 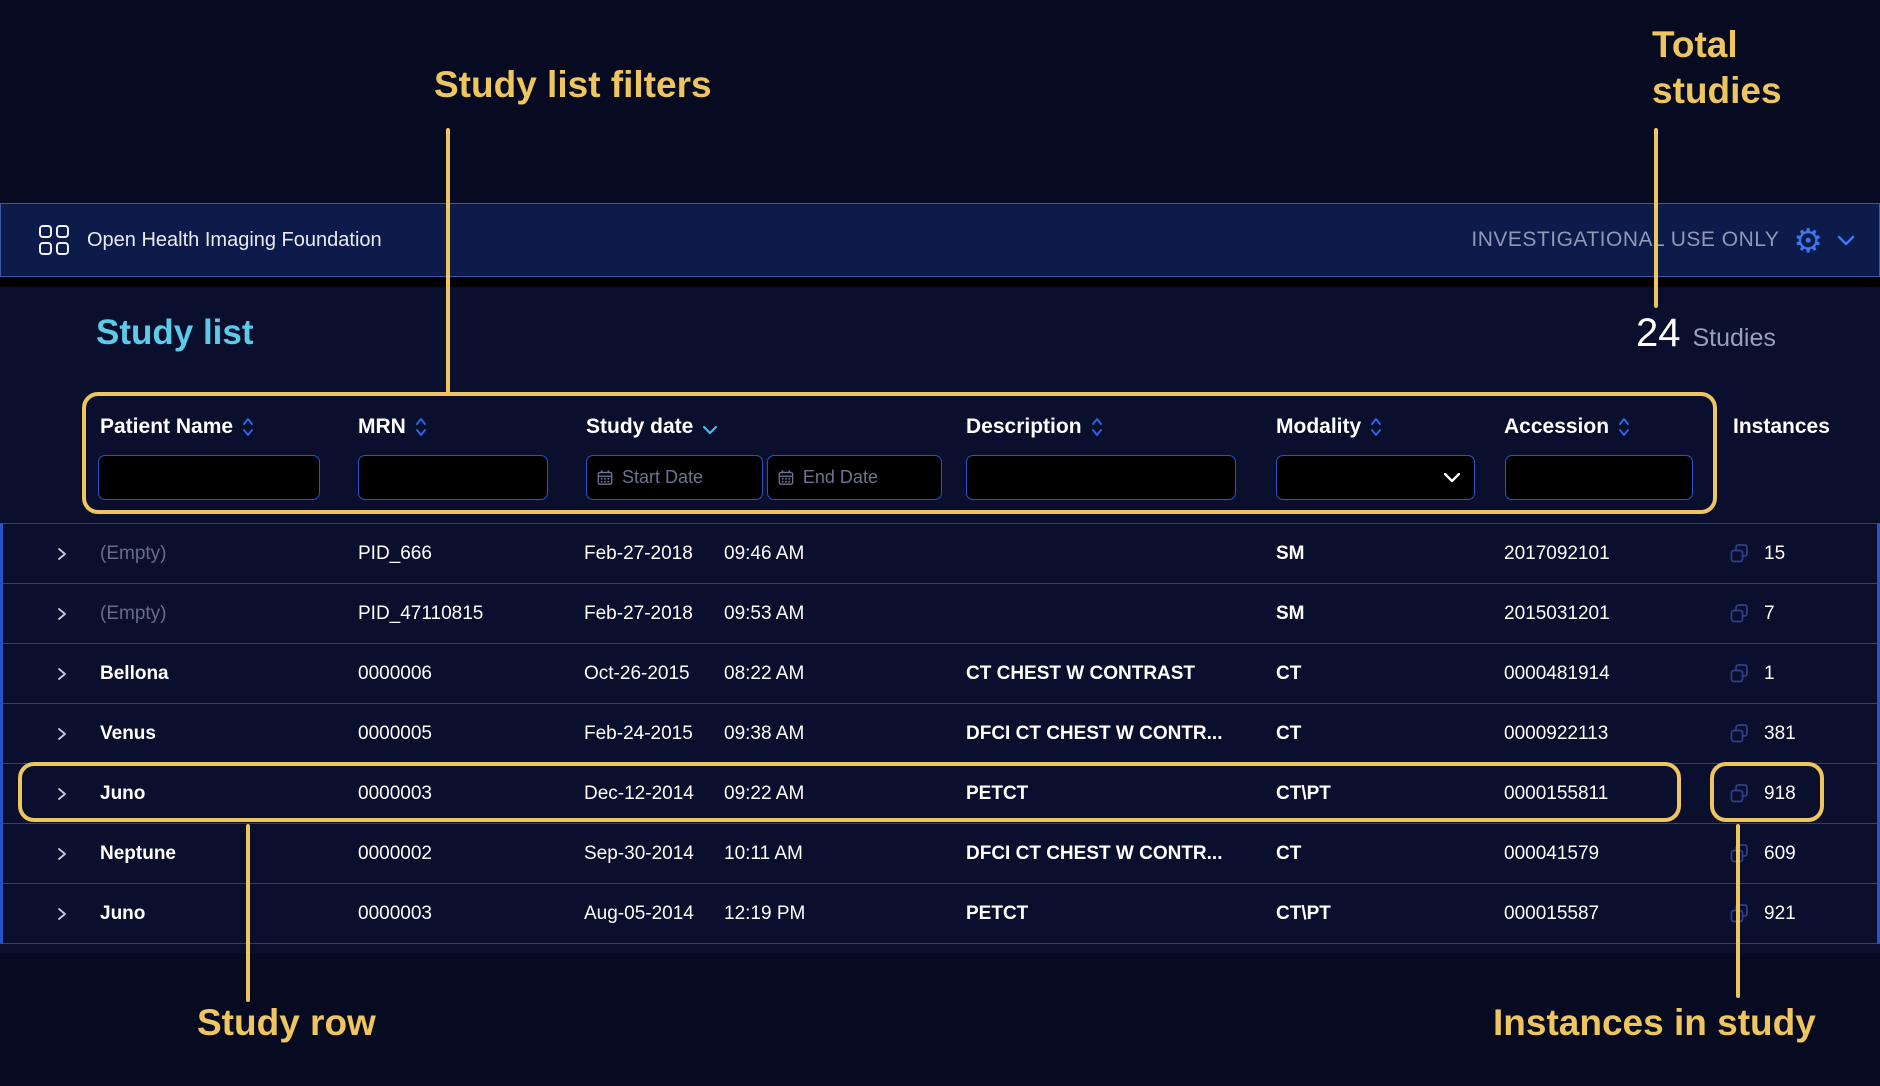 I want to click on cell-instances-count: 15, so click(x=1775, y=553).